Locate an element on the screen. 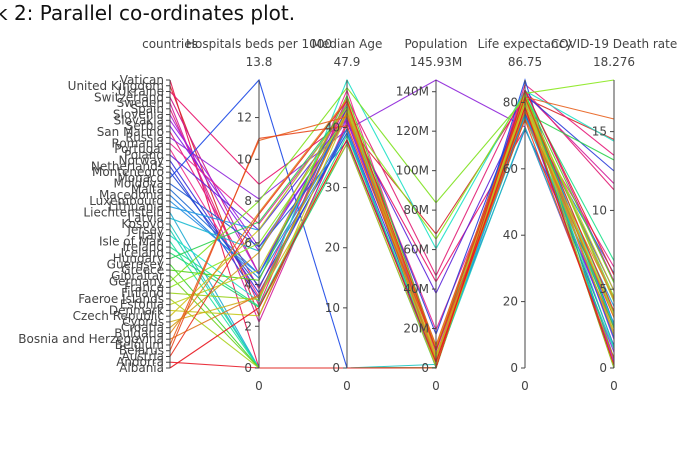 This screenshot has height=450, width=700. category-label: San Marino is located at coordinates (130, 132).